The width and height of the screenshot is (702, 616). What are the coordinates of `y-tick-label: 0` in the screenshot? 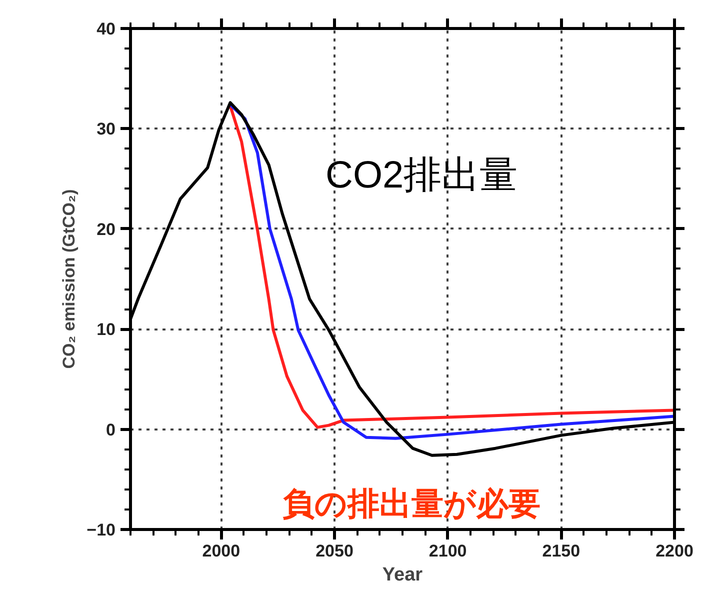 It's located at (111, 430).